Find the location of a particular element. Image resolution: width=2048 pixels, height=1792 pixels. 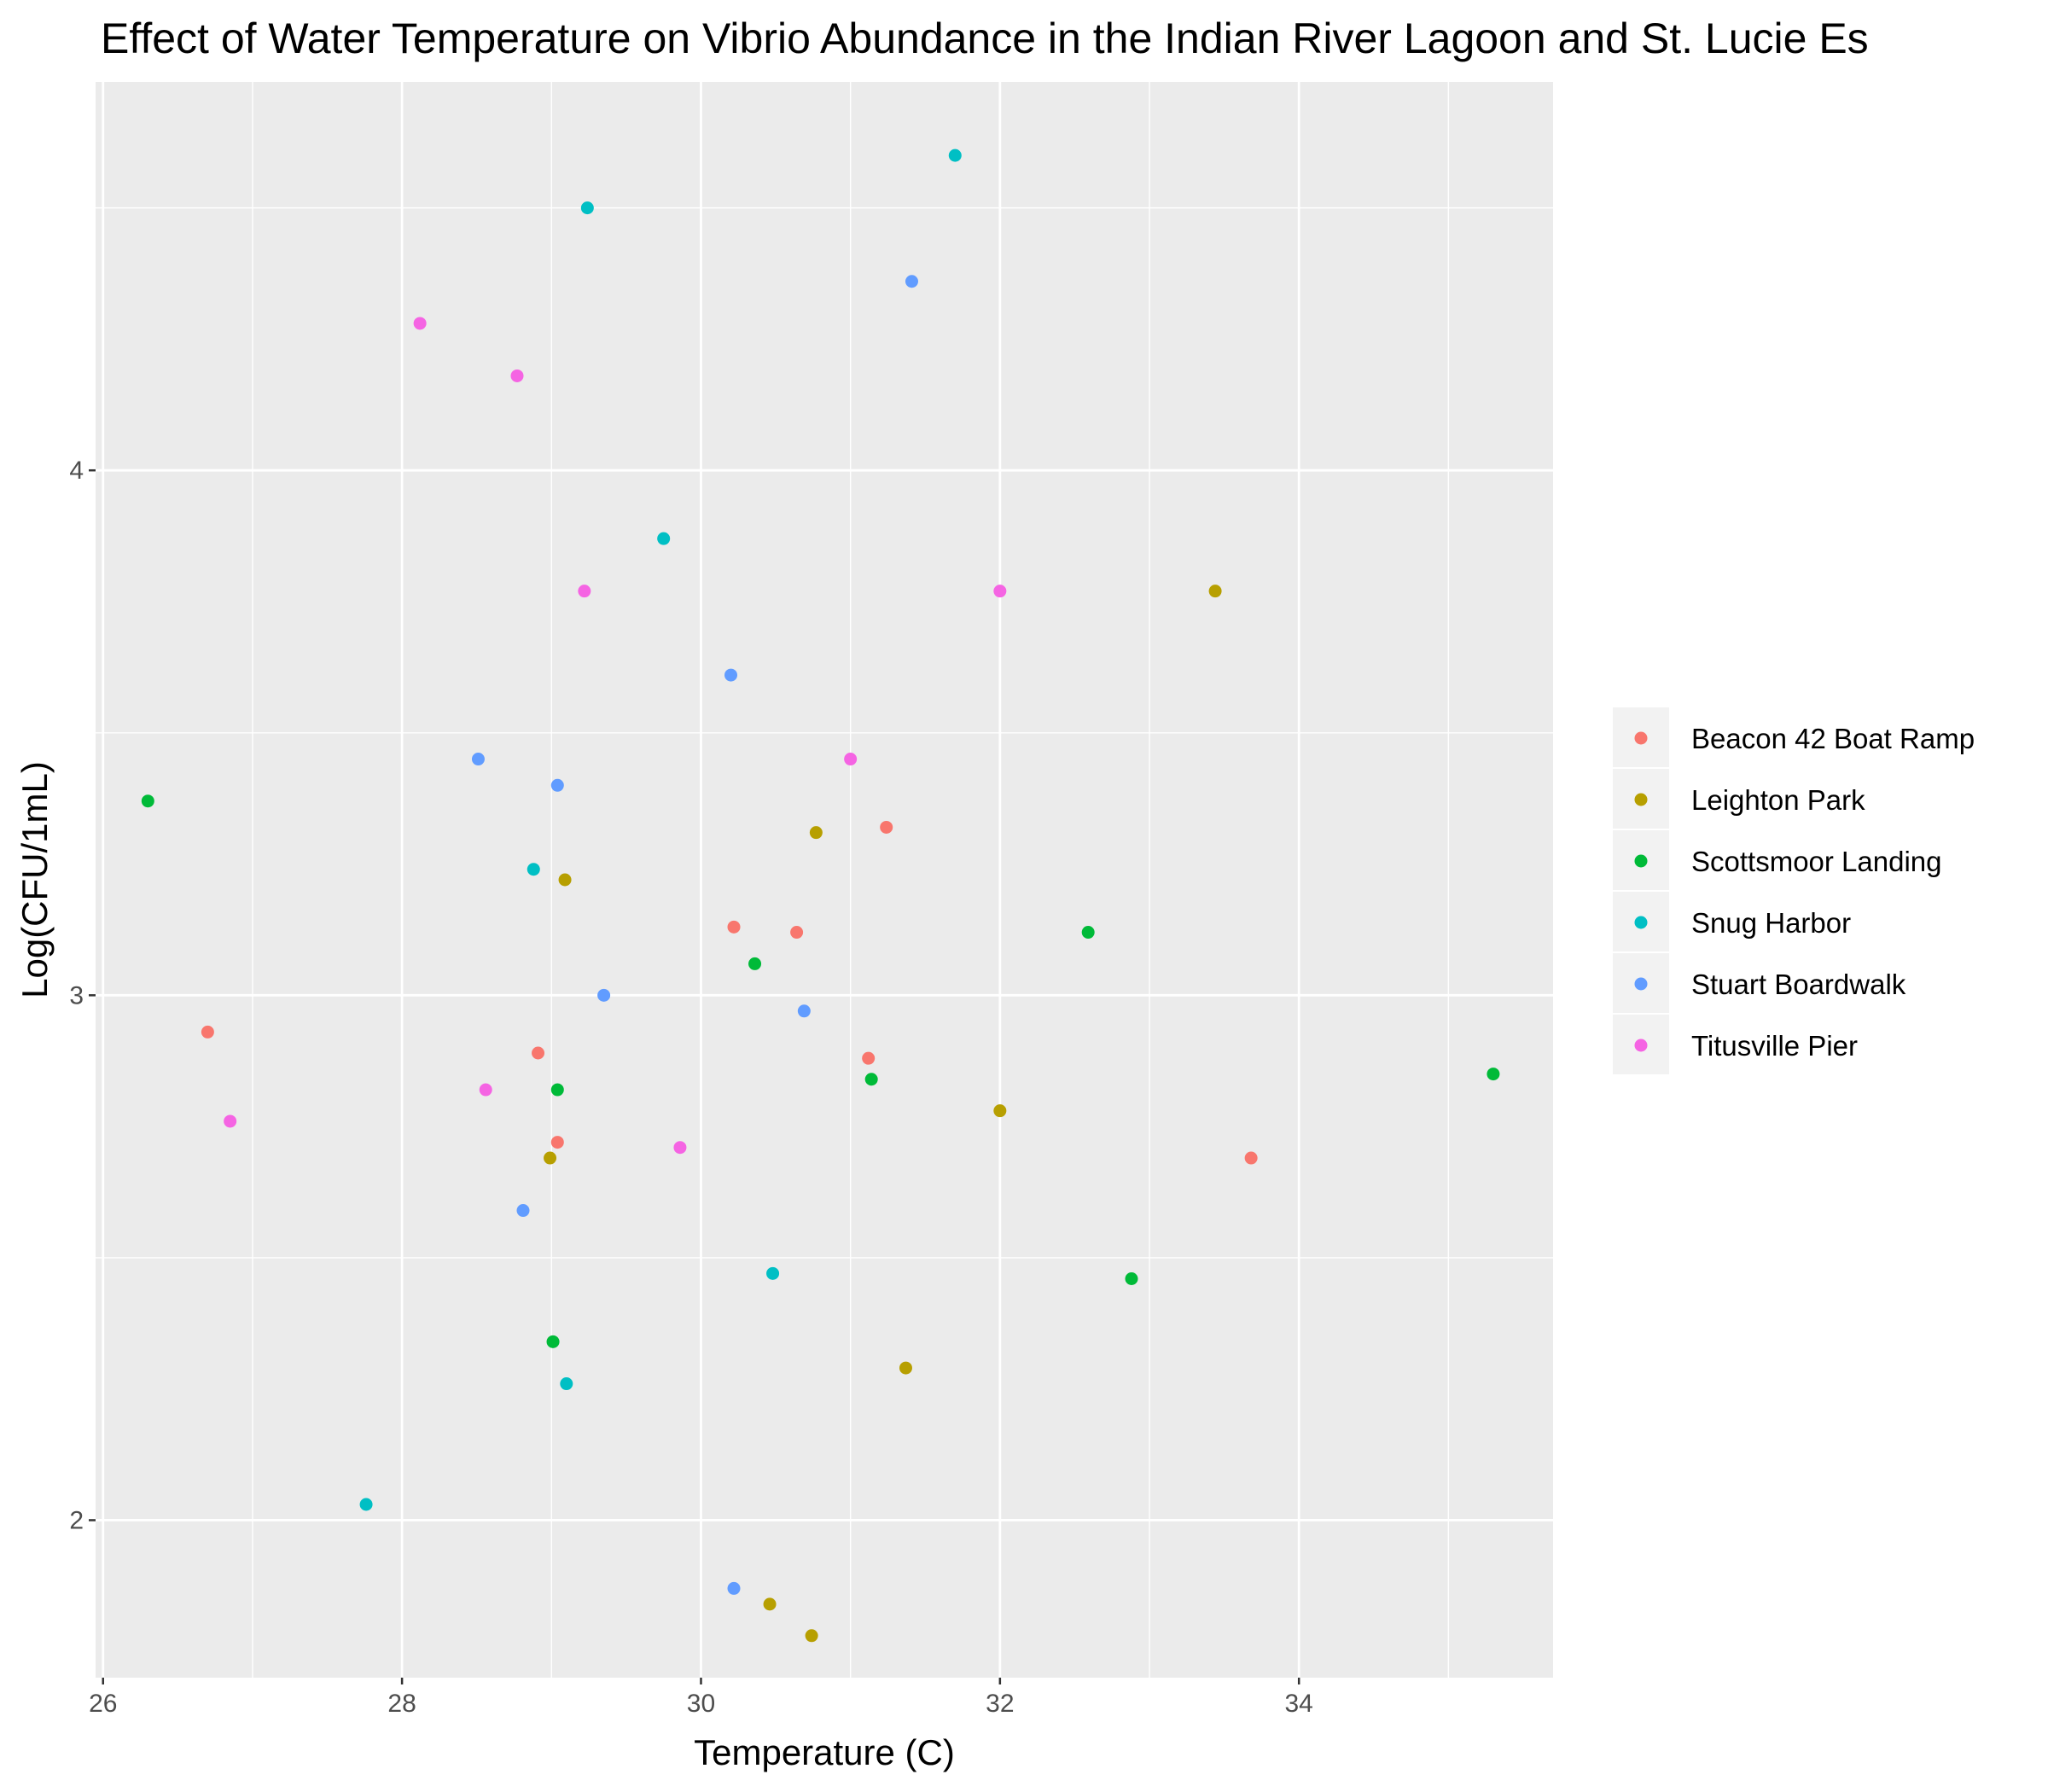

y-axis: 2 3 4 is located at coordinates (82, 996).